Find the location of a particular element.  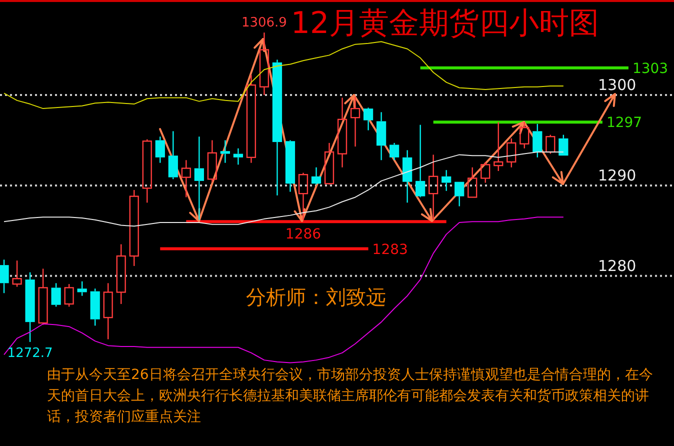

value-label: 1297 is located at coordinates (624, 123).